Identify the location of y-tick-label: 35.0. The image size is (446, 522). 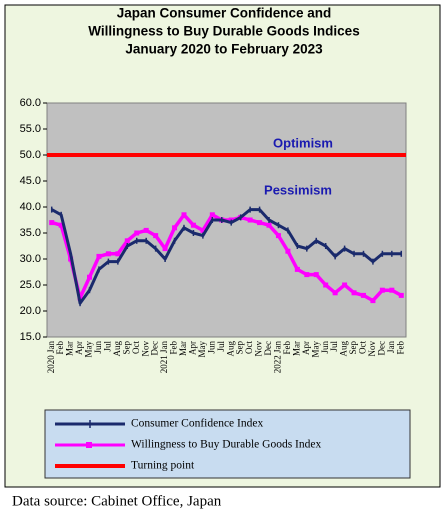
(30, 233).